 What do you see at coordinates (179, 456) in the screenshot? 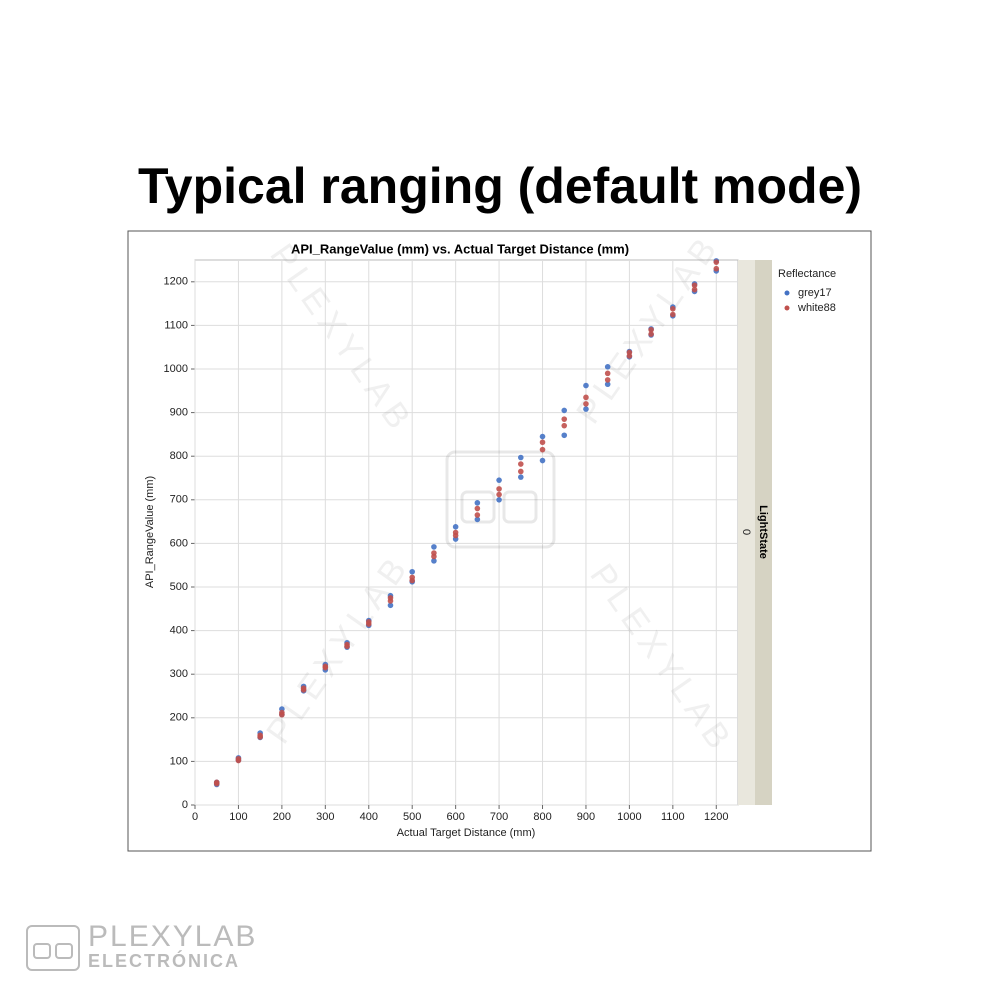
I see `y-tick-label: 800` at bounding box center [179, 456].